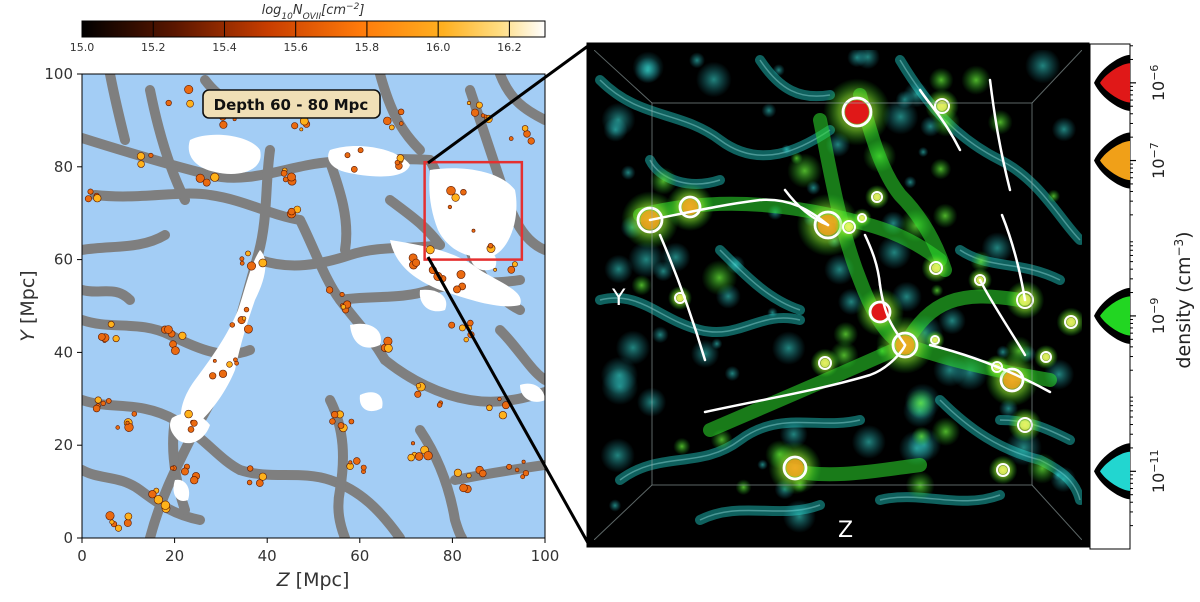 This screenshot has height=602, width=1200. I want to click on density-tick-labels: 10−6 10−7 10−9 10−11, so click(1158, 279).